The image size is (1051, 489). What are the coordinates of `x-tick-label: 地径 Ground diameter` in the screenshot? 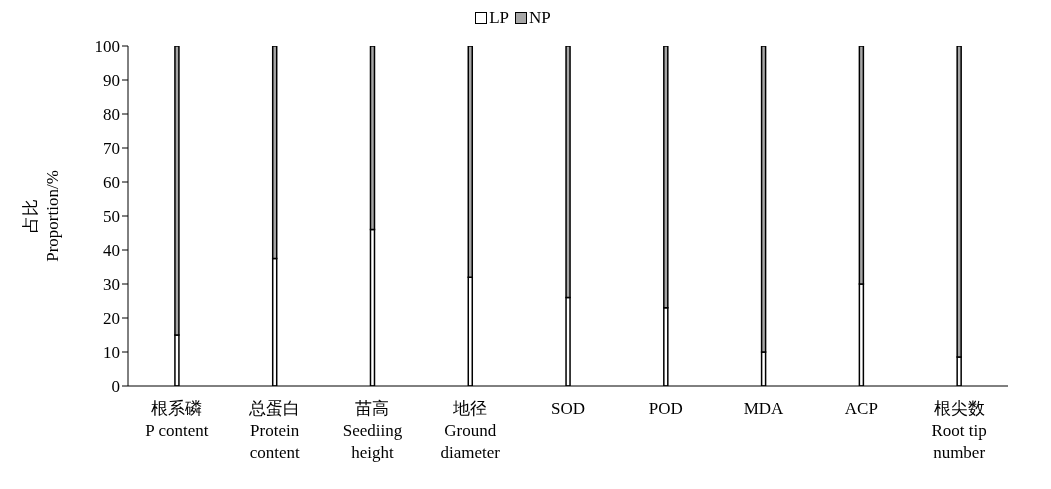 It's located at (470, 430).